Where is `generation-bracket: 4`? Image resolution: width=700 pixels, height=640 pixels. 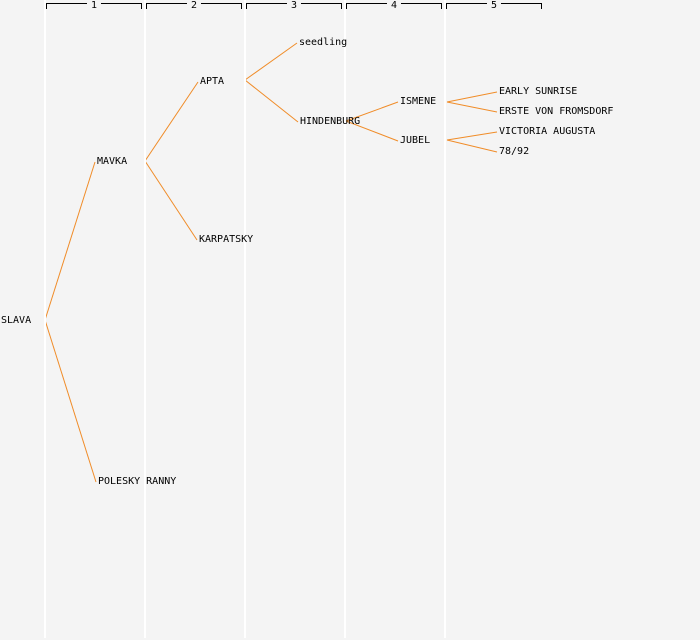
generation-bracket: 4 is located at coordinates (394, 6).